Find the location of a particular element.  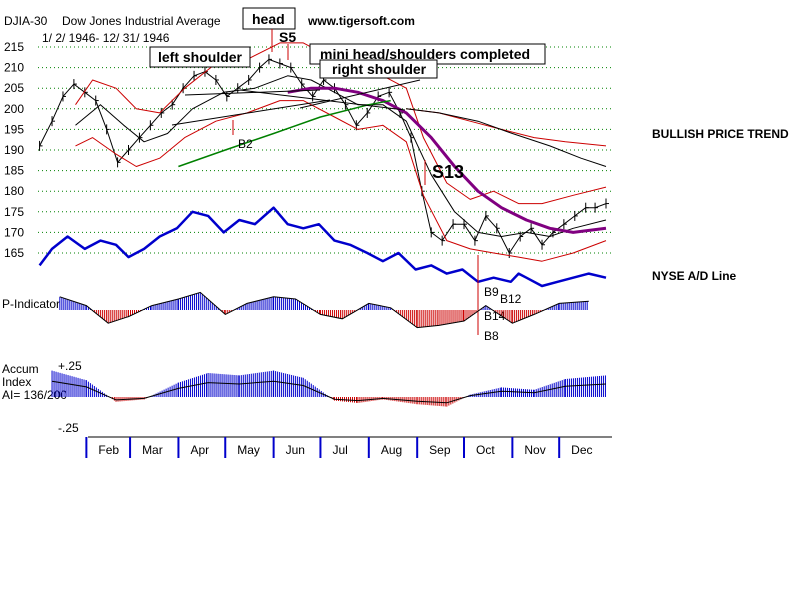

series-ma-black-long is located at coordinates (506, 137).